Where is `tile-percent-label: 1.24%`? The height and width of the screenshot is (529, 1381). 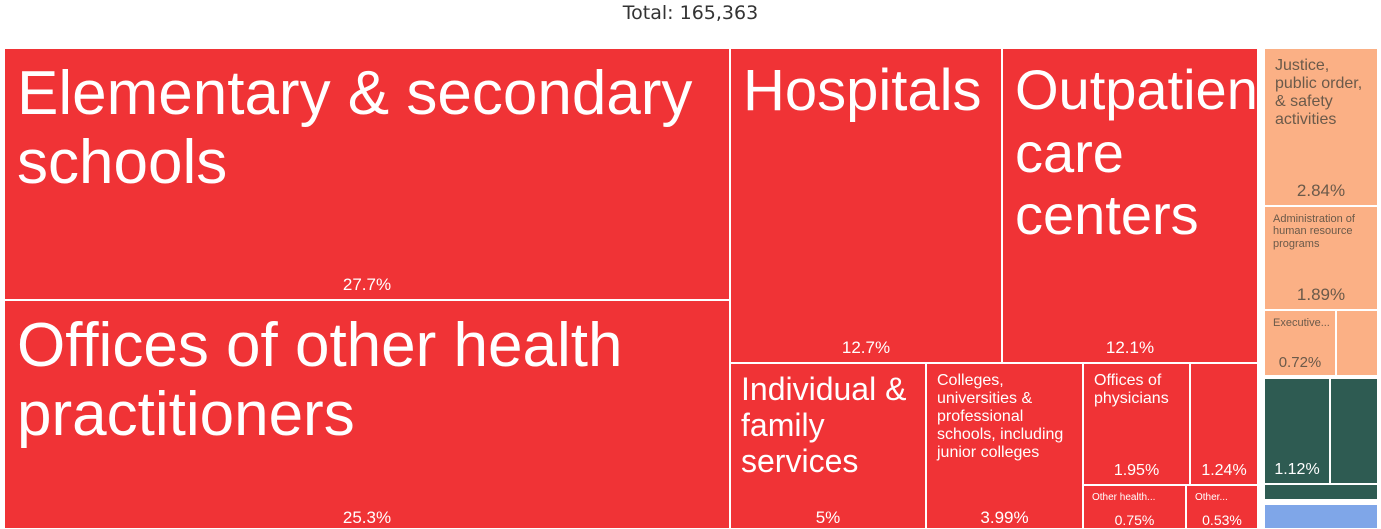
tile-percent-label: 1.24% is located at coordinates (1224, 470).